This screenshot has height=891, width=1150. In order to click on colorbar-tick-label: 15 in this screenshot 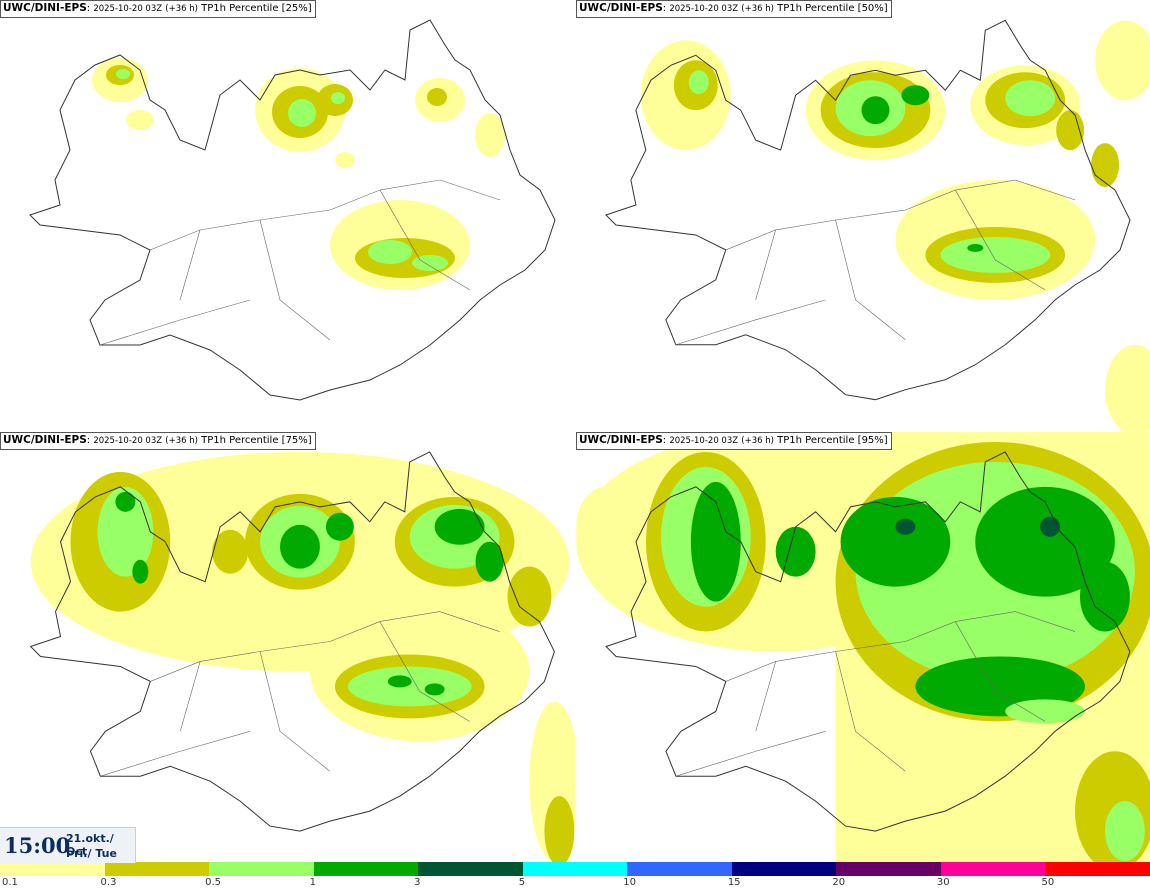, I will do `click(734, 882)`.